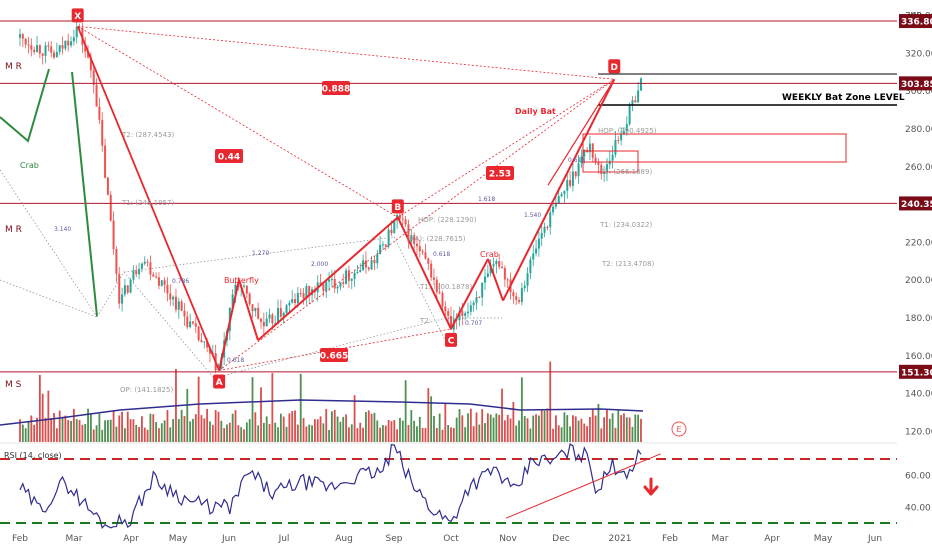  I want to click on bd-connector, so click(506, 148).